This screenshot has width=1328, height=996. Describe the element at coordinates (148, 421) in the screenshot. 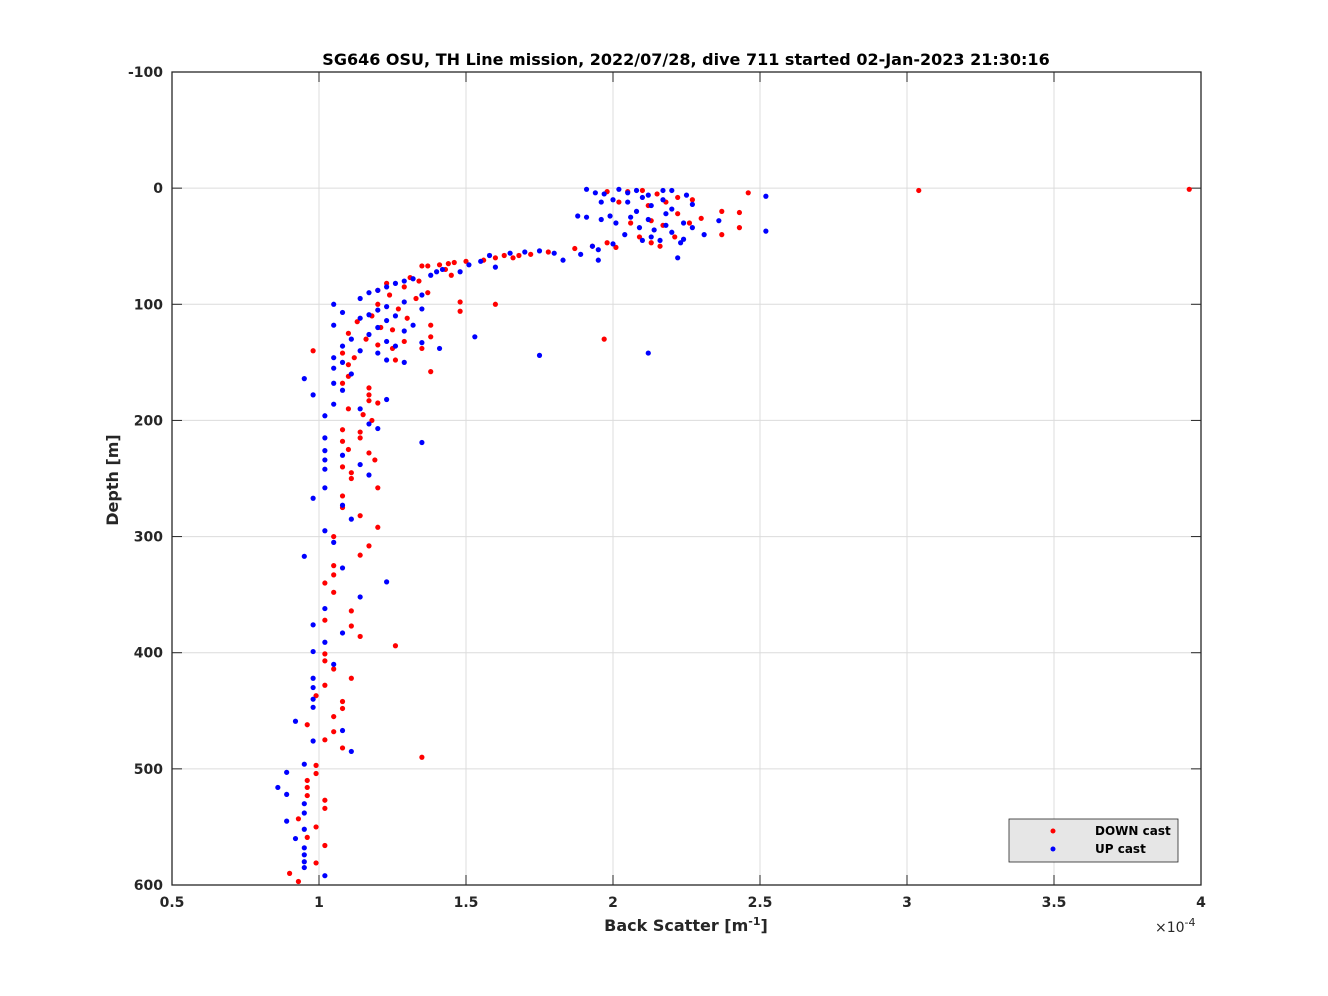

I see `y-tick-label: 200` at that location.